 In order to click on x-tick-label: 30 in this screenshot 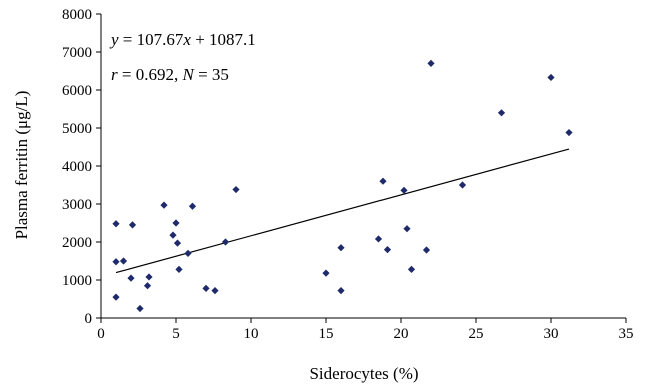, I will do `click(551, 334)`.